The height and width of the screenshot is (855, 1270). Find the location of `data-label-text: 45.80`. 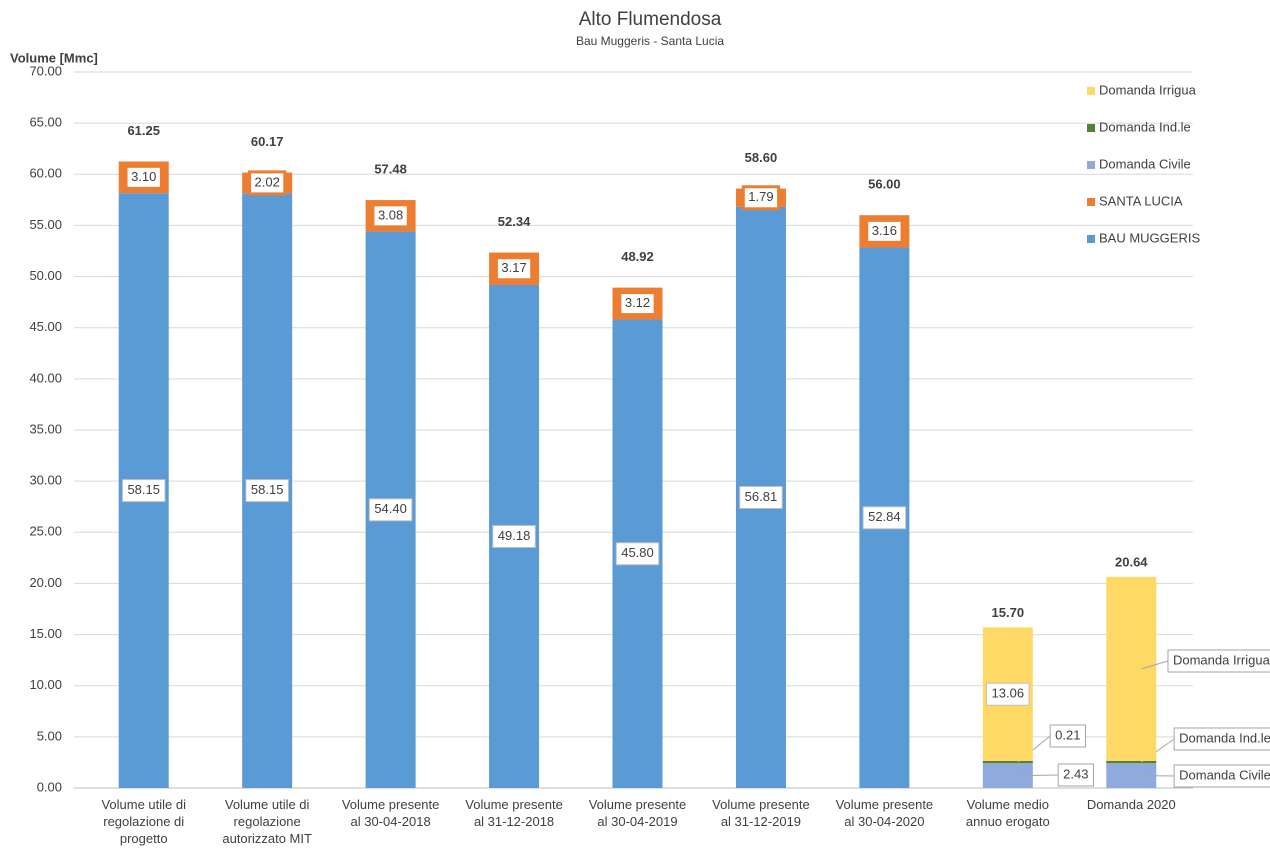

data-label-text: 45.80 is located at coordinates (637, 552).